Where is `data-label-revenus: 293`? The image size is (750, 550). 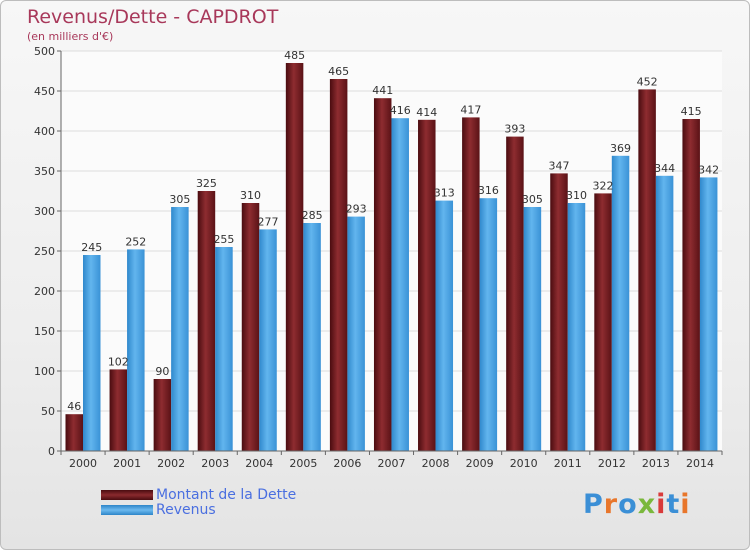
data-label-revenus: 293 is located at coordinates (356, 209).